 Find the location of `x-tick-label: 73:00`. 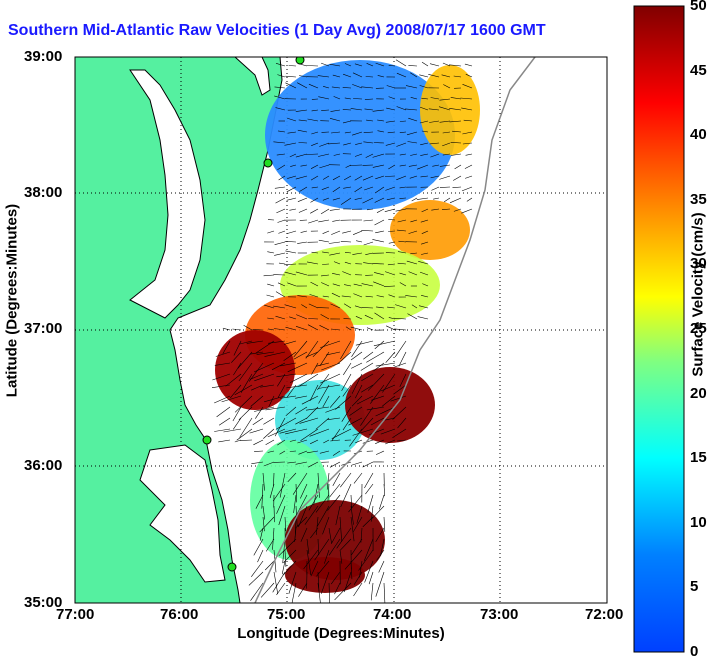

x-tick-label: 73:00 is located at coordinates (499, 614).